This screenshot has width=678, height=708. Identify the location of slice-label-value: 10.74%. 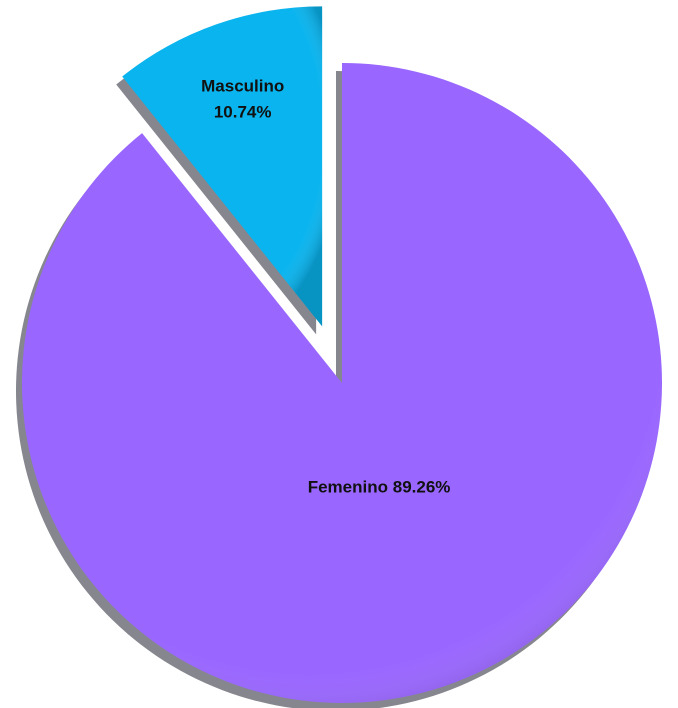
(243, 111).